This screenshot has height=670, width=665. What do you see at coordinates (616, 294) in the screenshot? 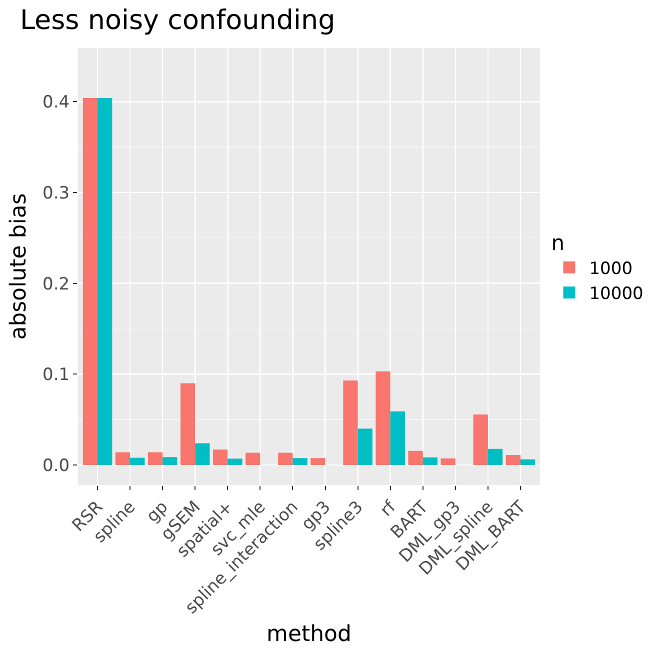
I see `legend-label: 10000` at bounding box center [616, 294].